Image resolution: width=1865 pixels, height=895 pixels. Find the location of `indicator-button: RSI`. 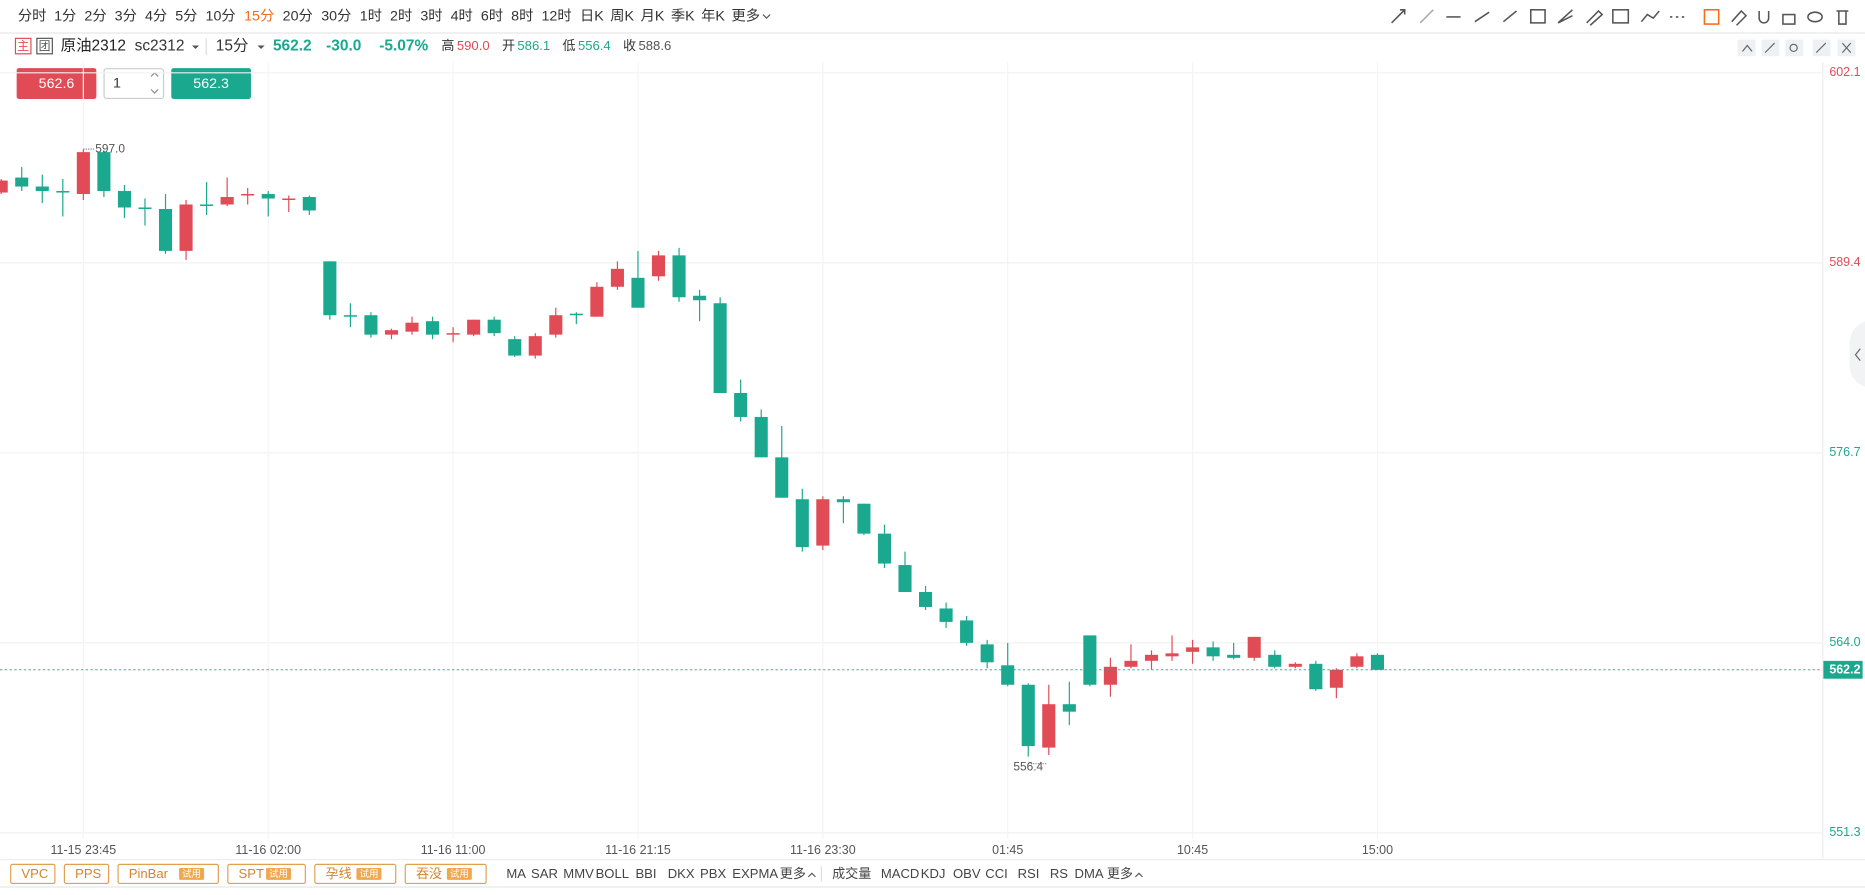

indicator-button: RSI is located at coordinates (1029, 873).